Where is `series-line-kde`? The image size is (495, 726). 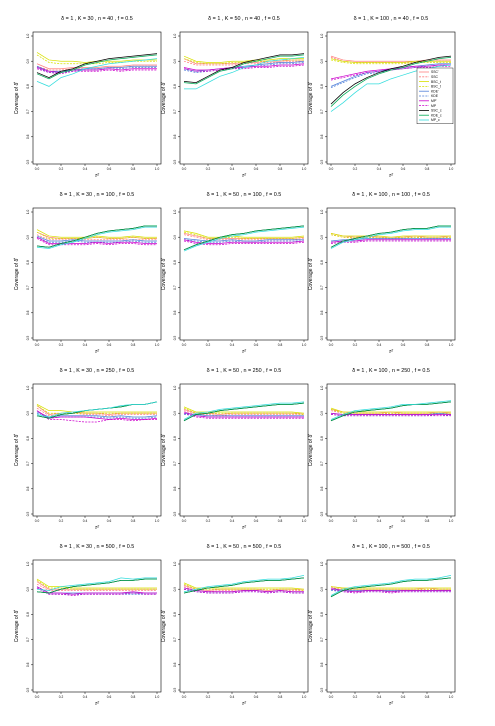
series-line-kde is located at coordinates (243, 240).